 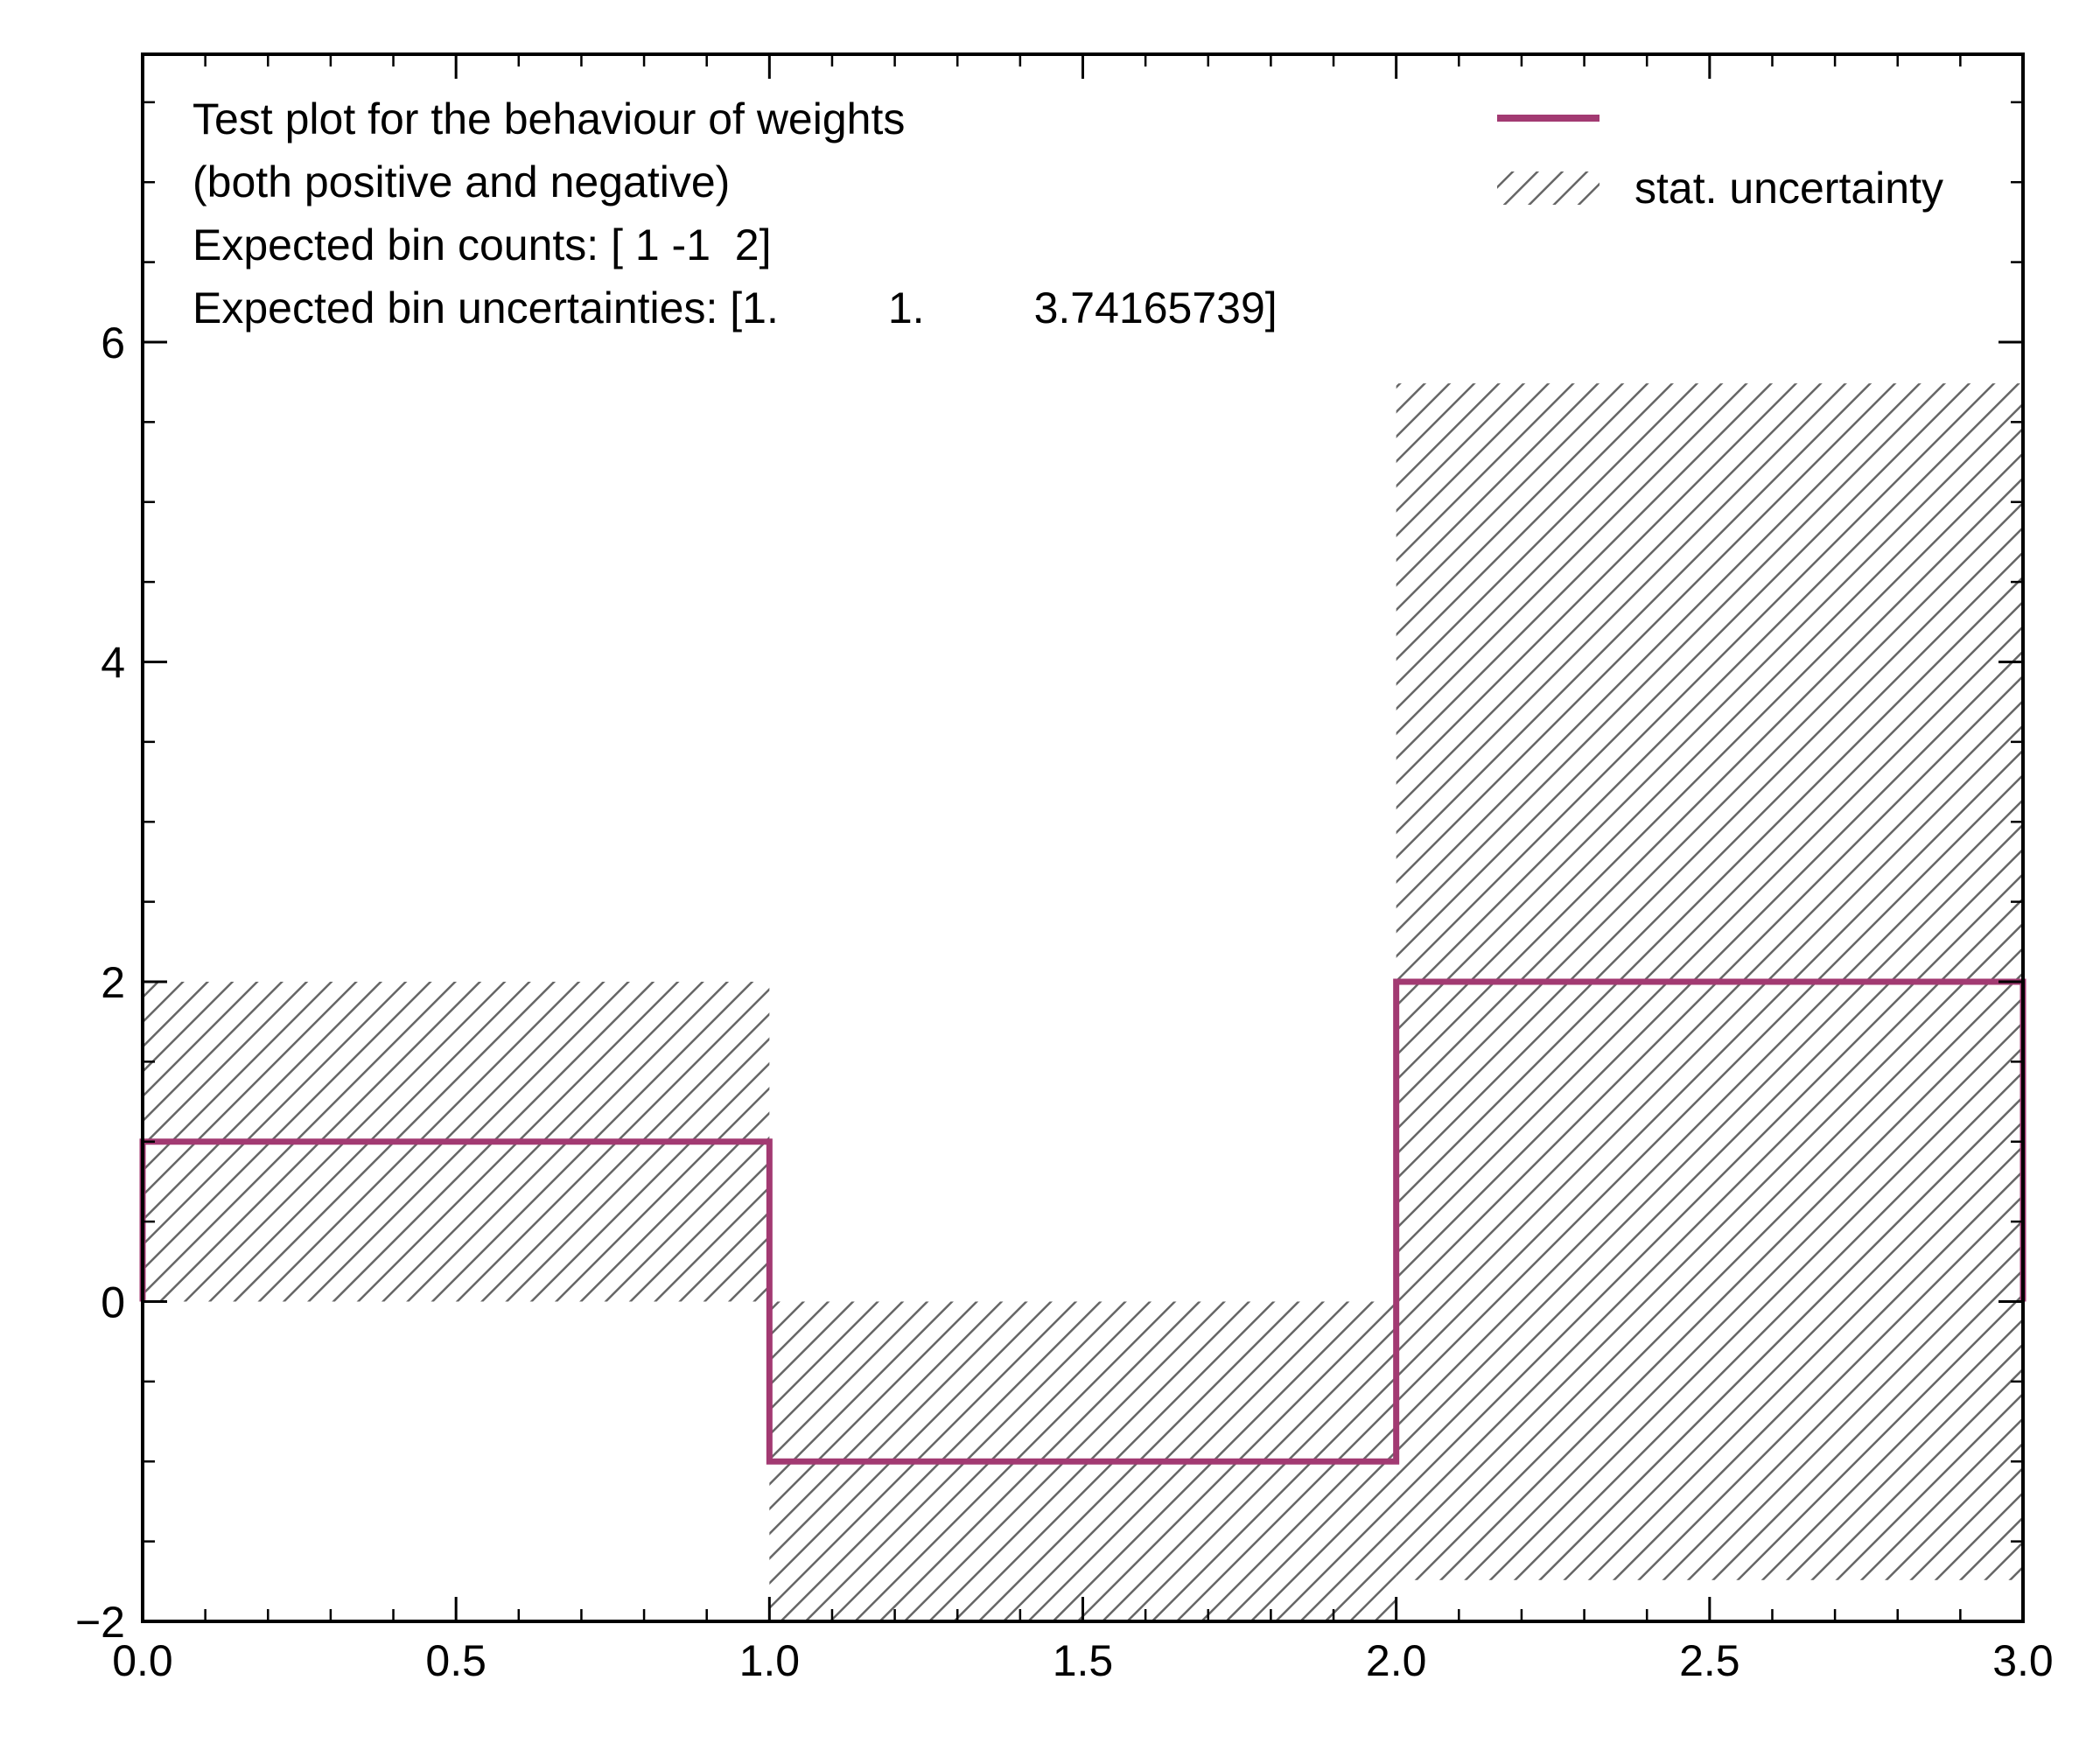 I want to click on annotation-line: (both positive and negative), so click(x=461, y=182).